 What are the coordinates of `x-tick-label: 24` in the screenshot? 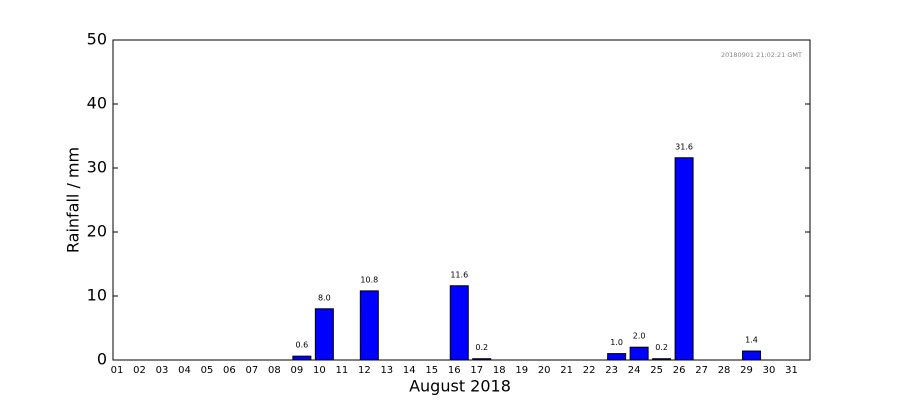 It's located at (634, 370).